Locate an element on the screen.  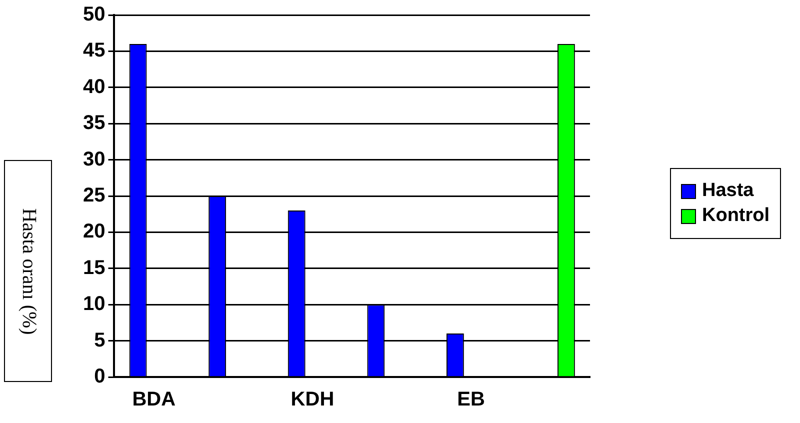
y-tick-label: 5 is located at coordinates (100, 340).